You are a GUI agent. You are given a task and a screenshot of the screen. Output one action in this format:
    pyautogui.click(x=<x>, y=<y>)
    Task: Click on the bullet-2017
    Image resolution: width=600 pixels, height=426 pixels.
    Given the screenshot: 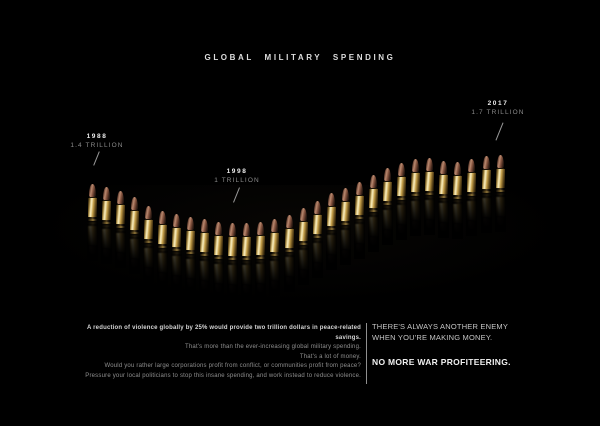 What is the action you would take?
    pyautogui.click(x=500, y=194)
    